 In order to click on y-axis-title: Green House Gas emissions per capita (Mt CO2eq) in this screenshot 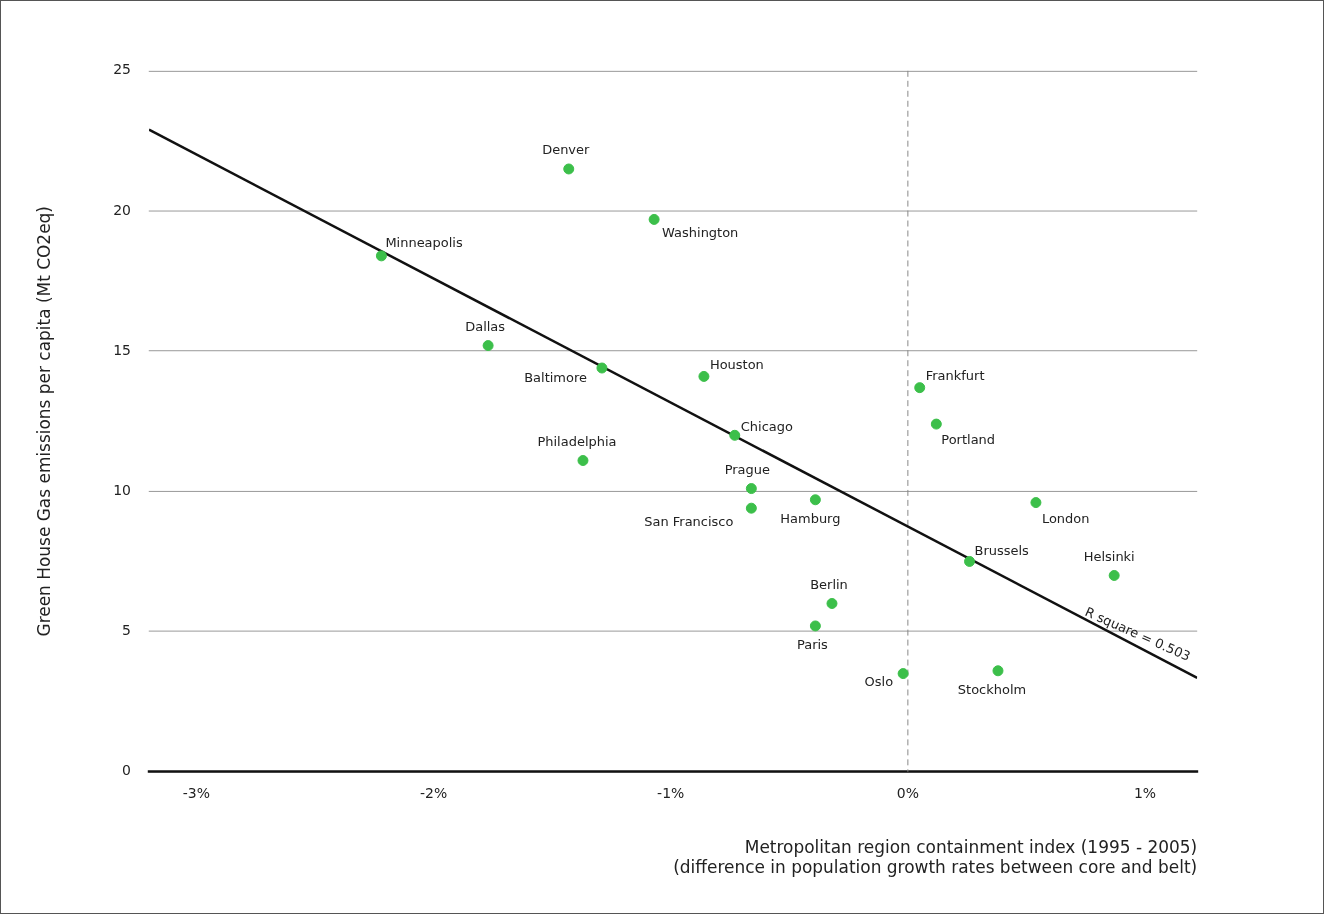, I will do `click(43, 421)`.